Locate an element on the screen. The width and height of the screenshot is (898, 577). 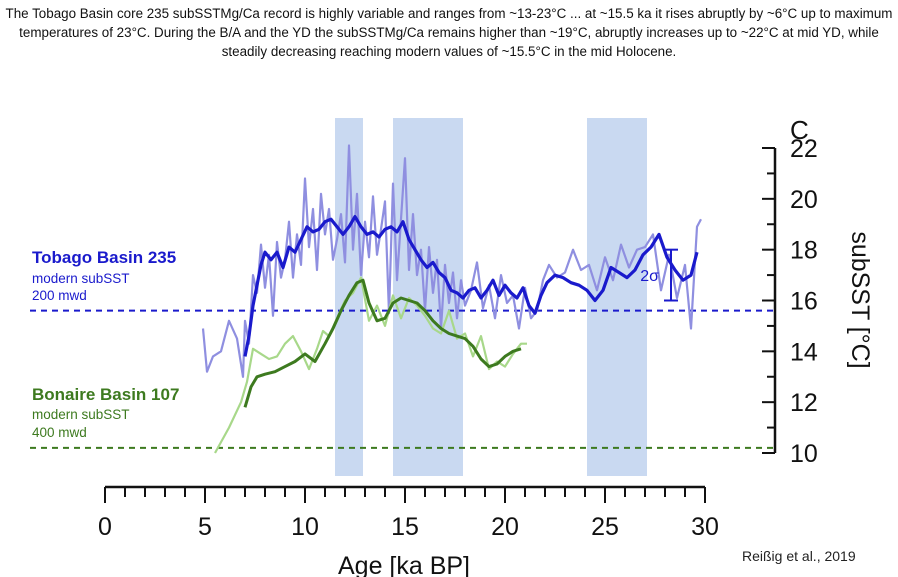
y-tick-label: 22 is located at coordinates (804, 149).